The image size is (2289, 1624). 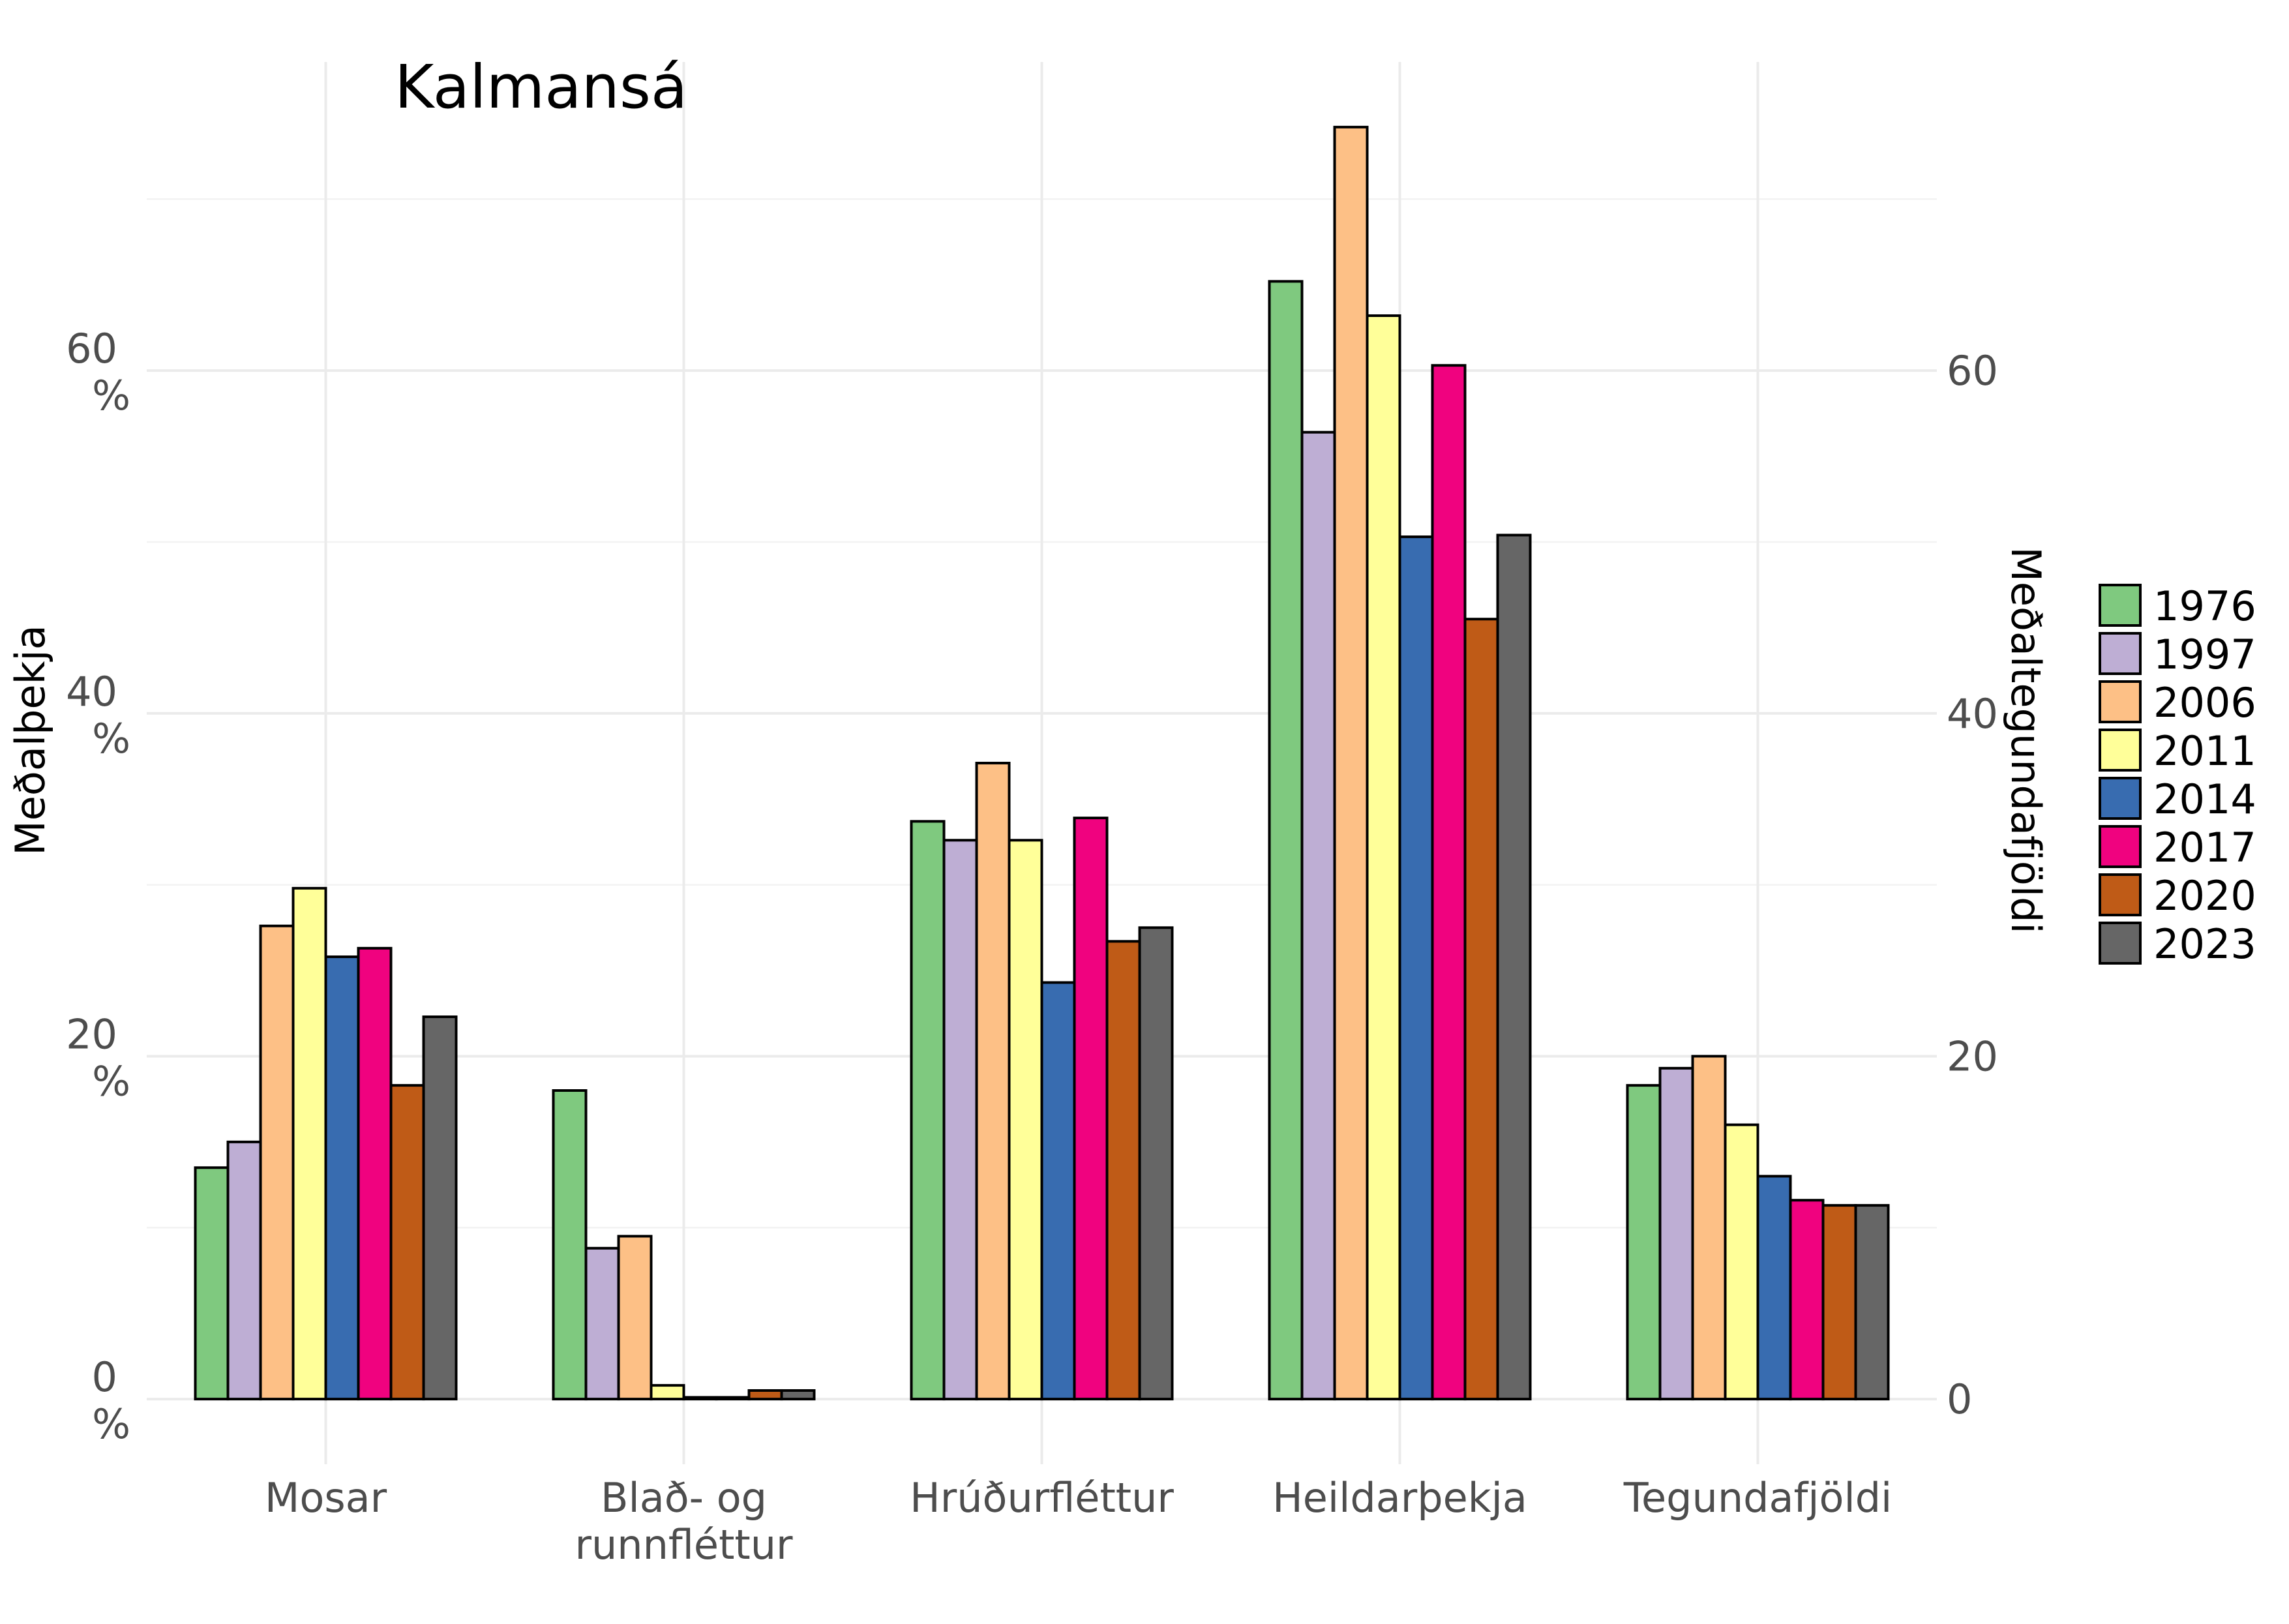 I want to click on y-tick-label-left: 60, so click(x=92, y=348).